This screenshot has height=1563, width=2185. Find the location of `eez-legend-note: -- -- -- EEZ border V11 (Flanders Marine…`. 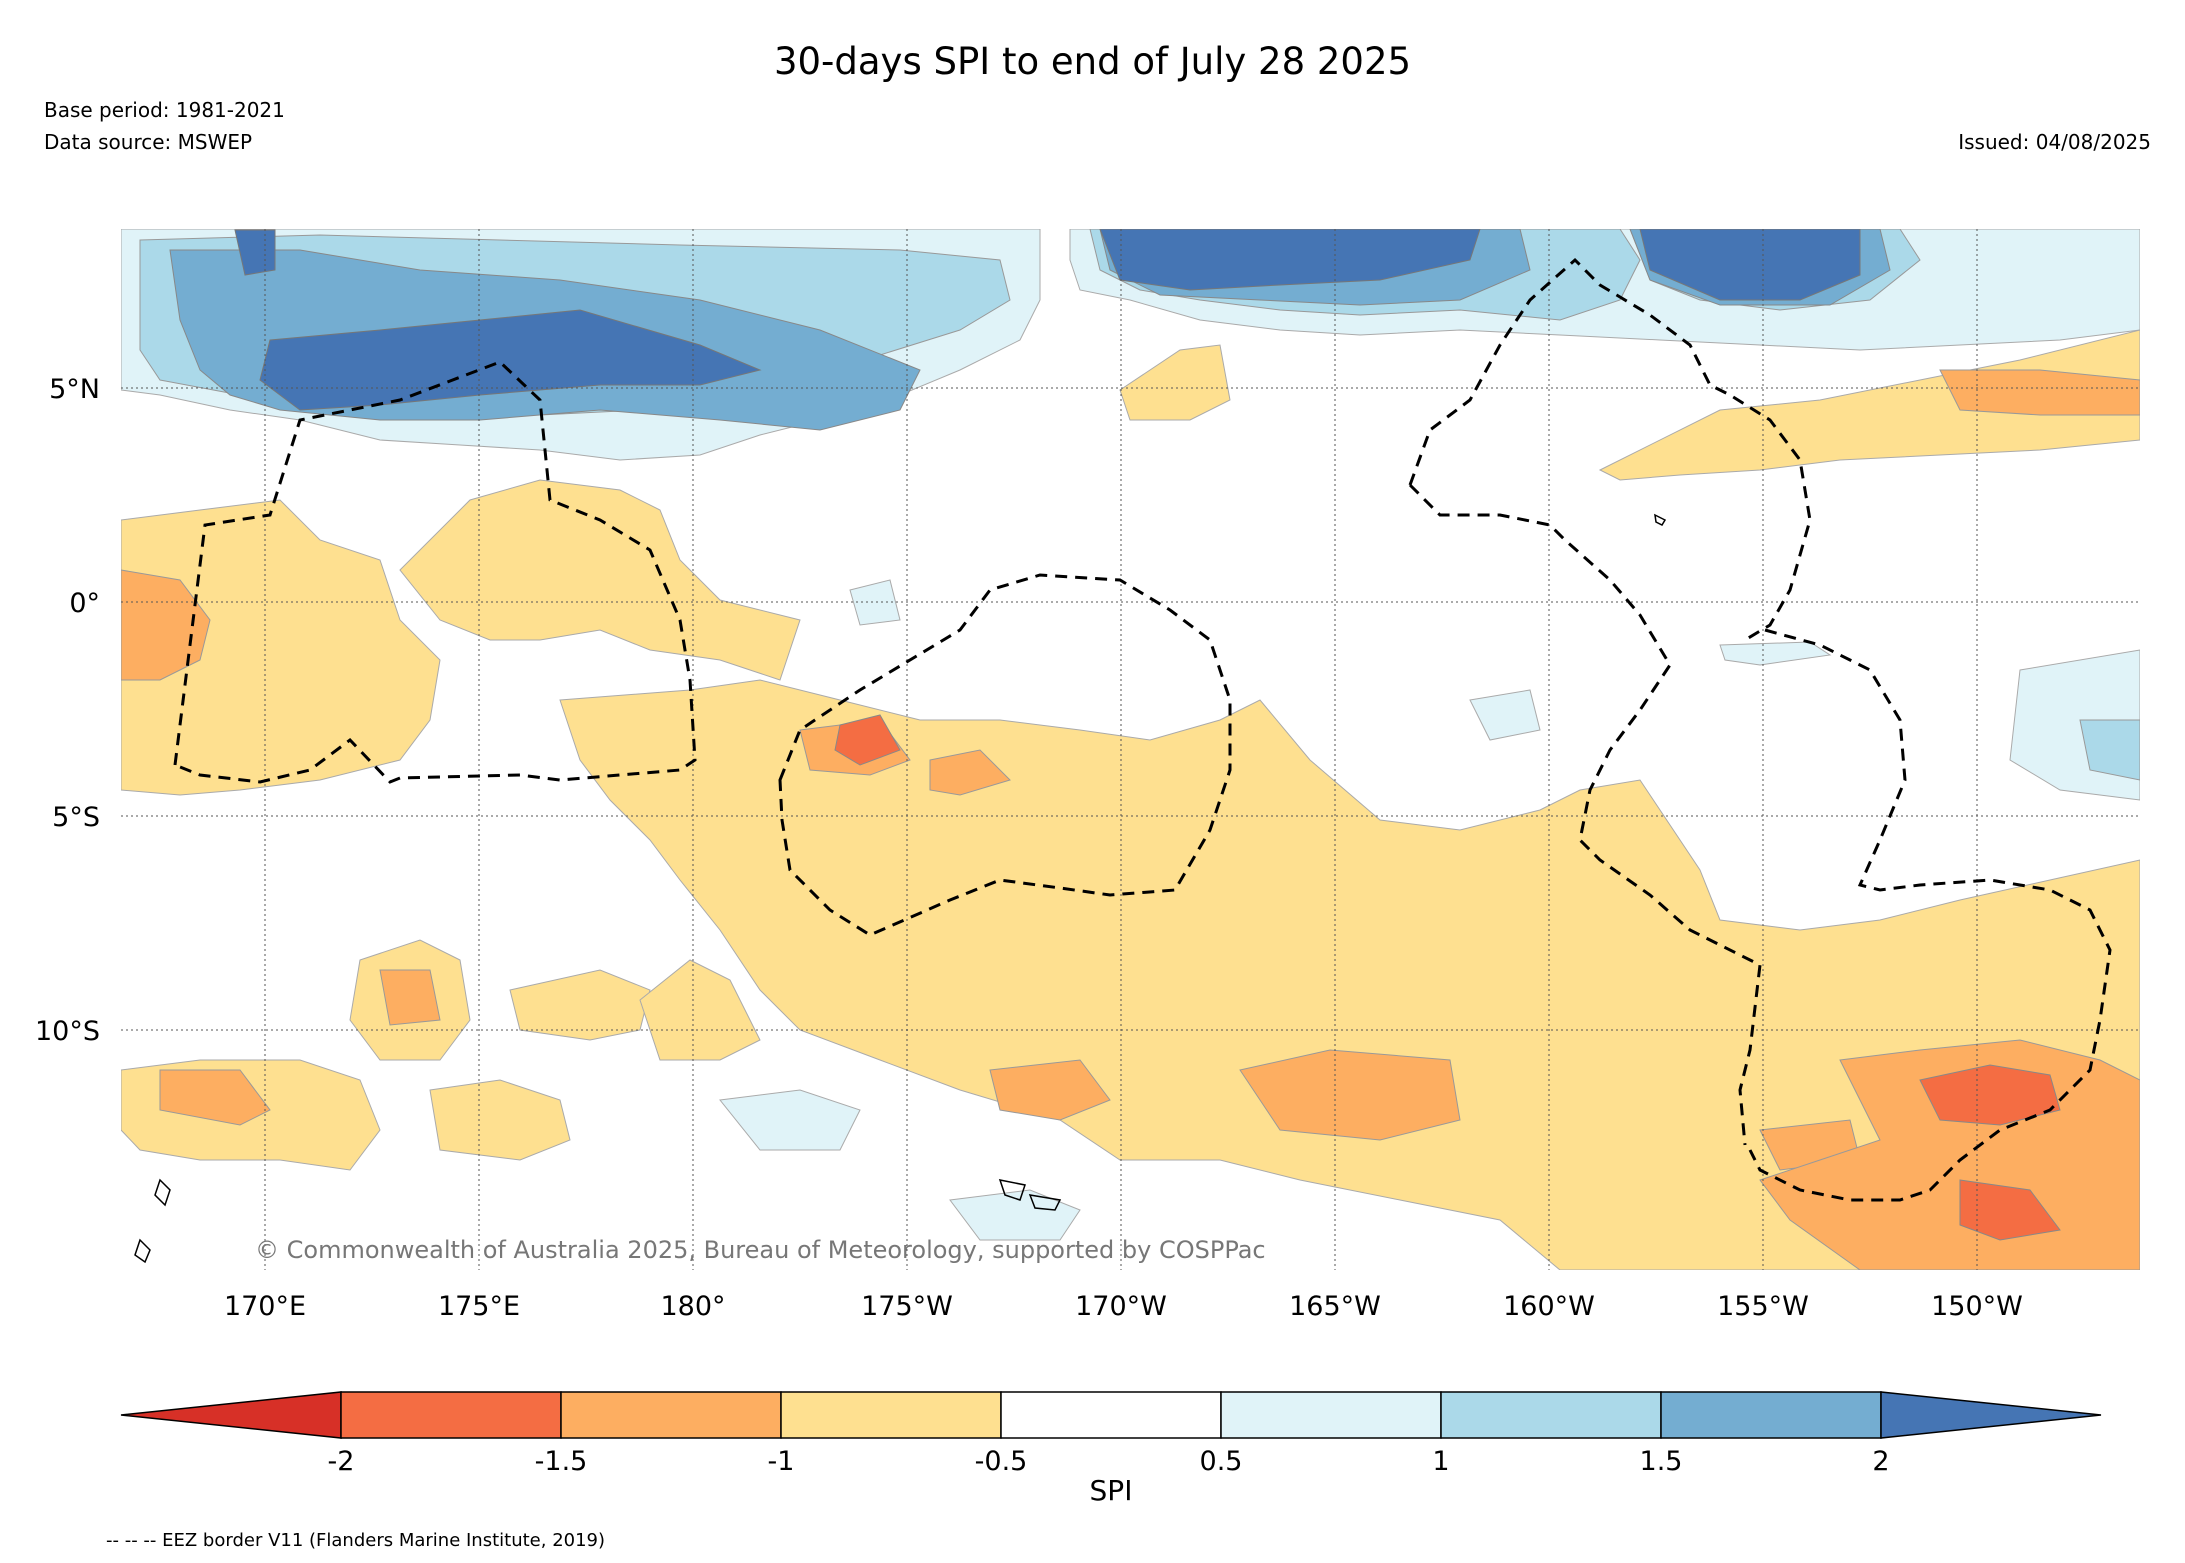

eez-legend-note: -- -- -- EEZ border V11 (Flanders Marine… is located at coordinates (356, 1540).